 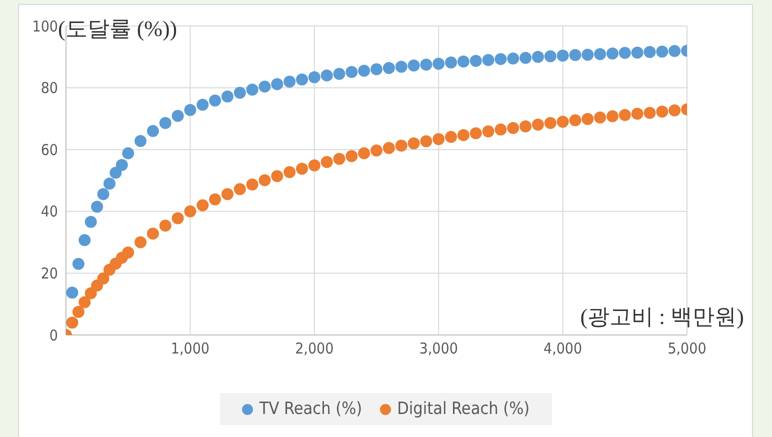 What do you see at coordinates (118, 29) in the screenshot?
I see `y-axis-title: (도달률 (%))` at bounding box center [118, 29].